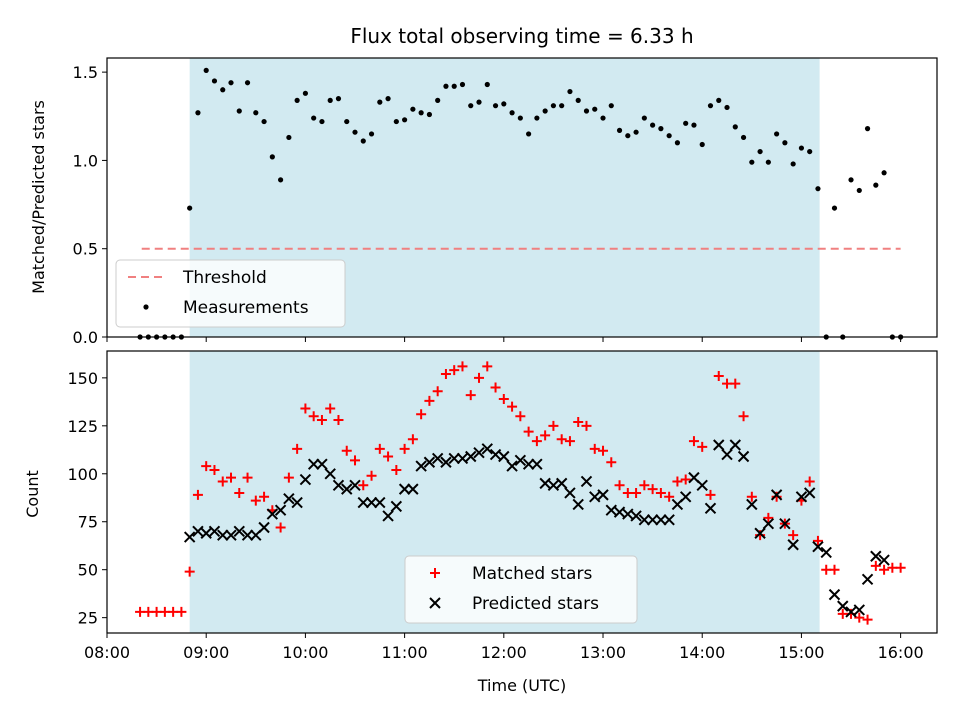  What do you see at coordinates (603, 652) in the screenshot?
I see `x-tick-label: 13:00` at bounding box center [603, 652].